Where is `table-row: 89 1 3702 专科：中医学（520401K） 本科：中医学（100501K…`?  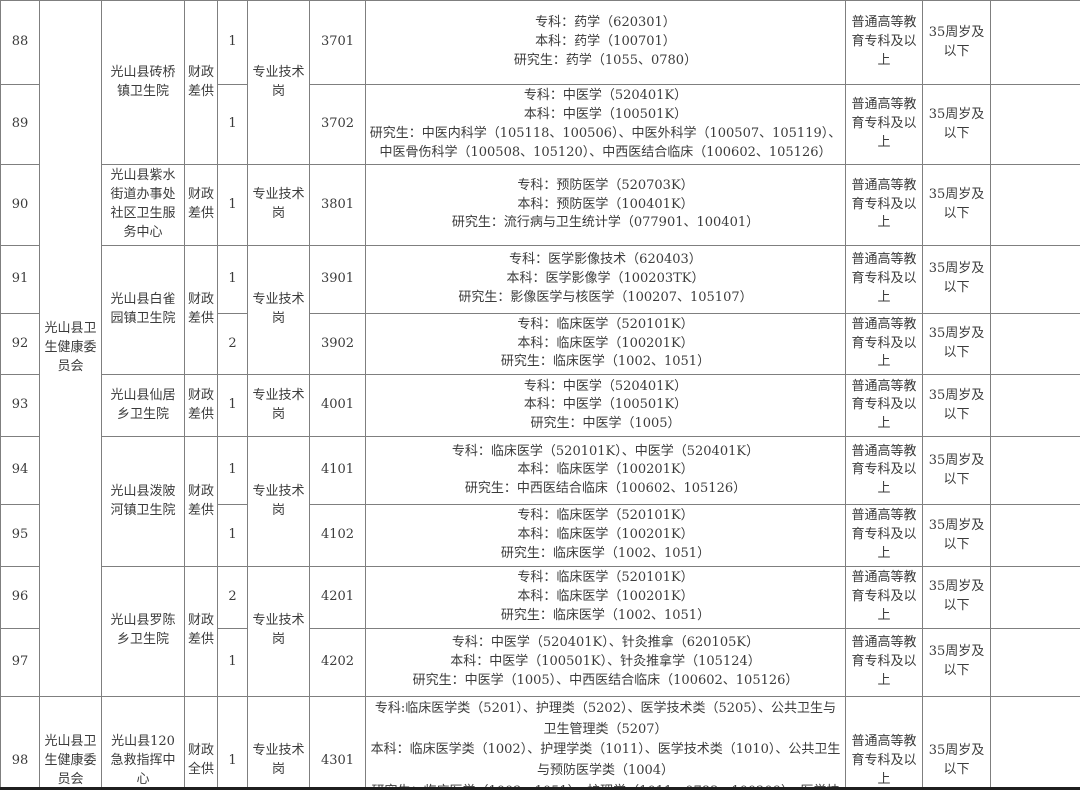 table-row: 89 1 3702 专科：中医学（520401K） 本科：中医学（100501K… is located at coordinates (540, 124).